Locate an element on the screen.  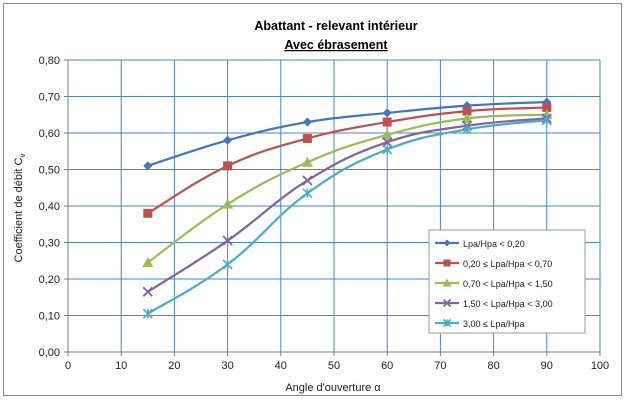
x-tick-label: 90 is located at coordinates (547, 366).